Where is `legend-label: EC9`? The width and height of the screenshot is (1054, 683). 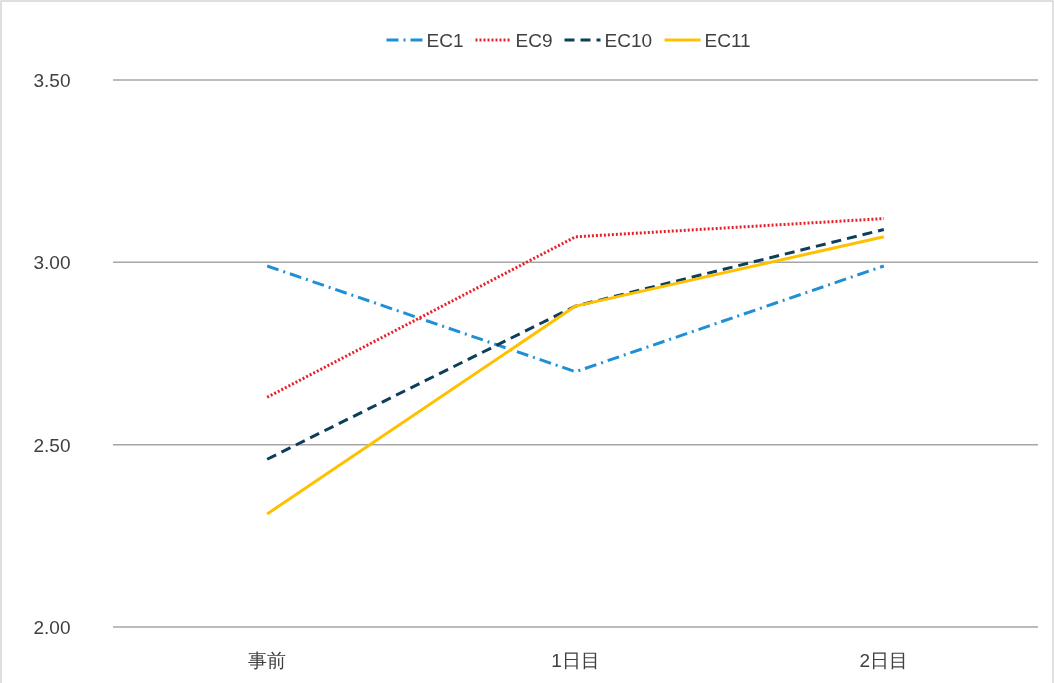
legend-label: EC9 is located at coordinates (534, 40).